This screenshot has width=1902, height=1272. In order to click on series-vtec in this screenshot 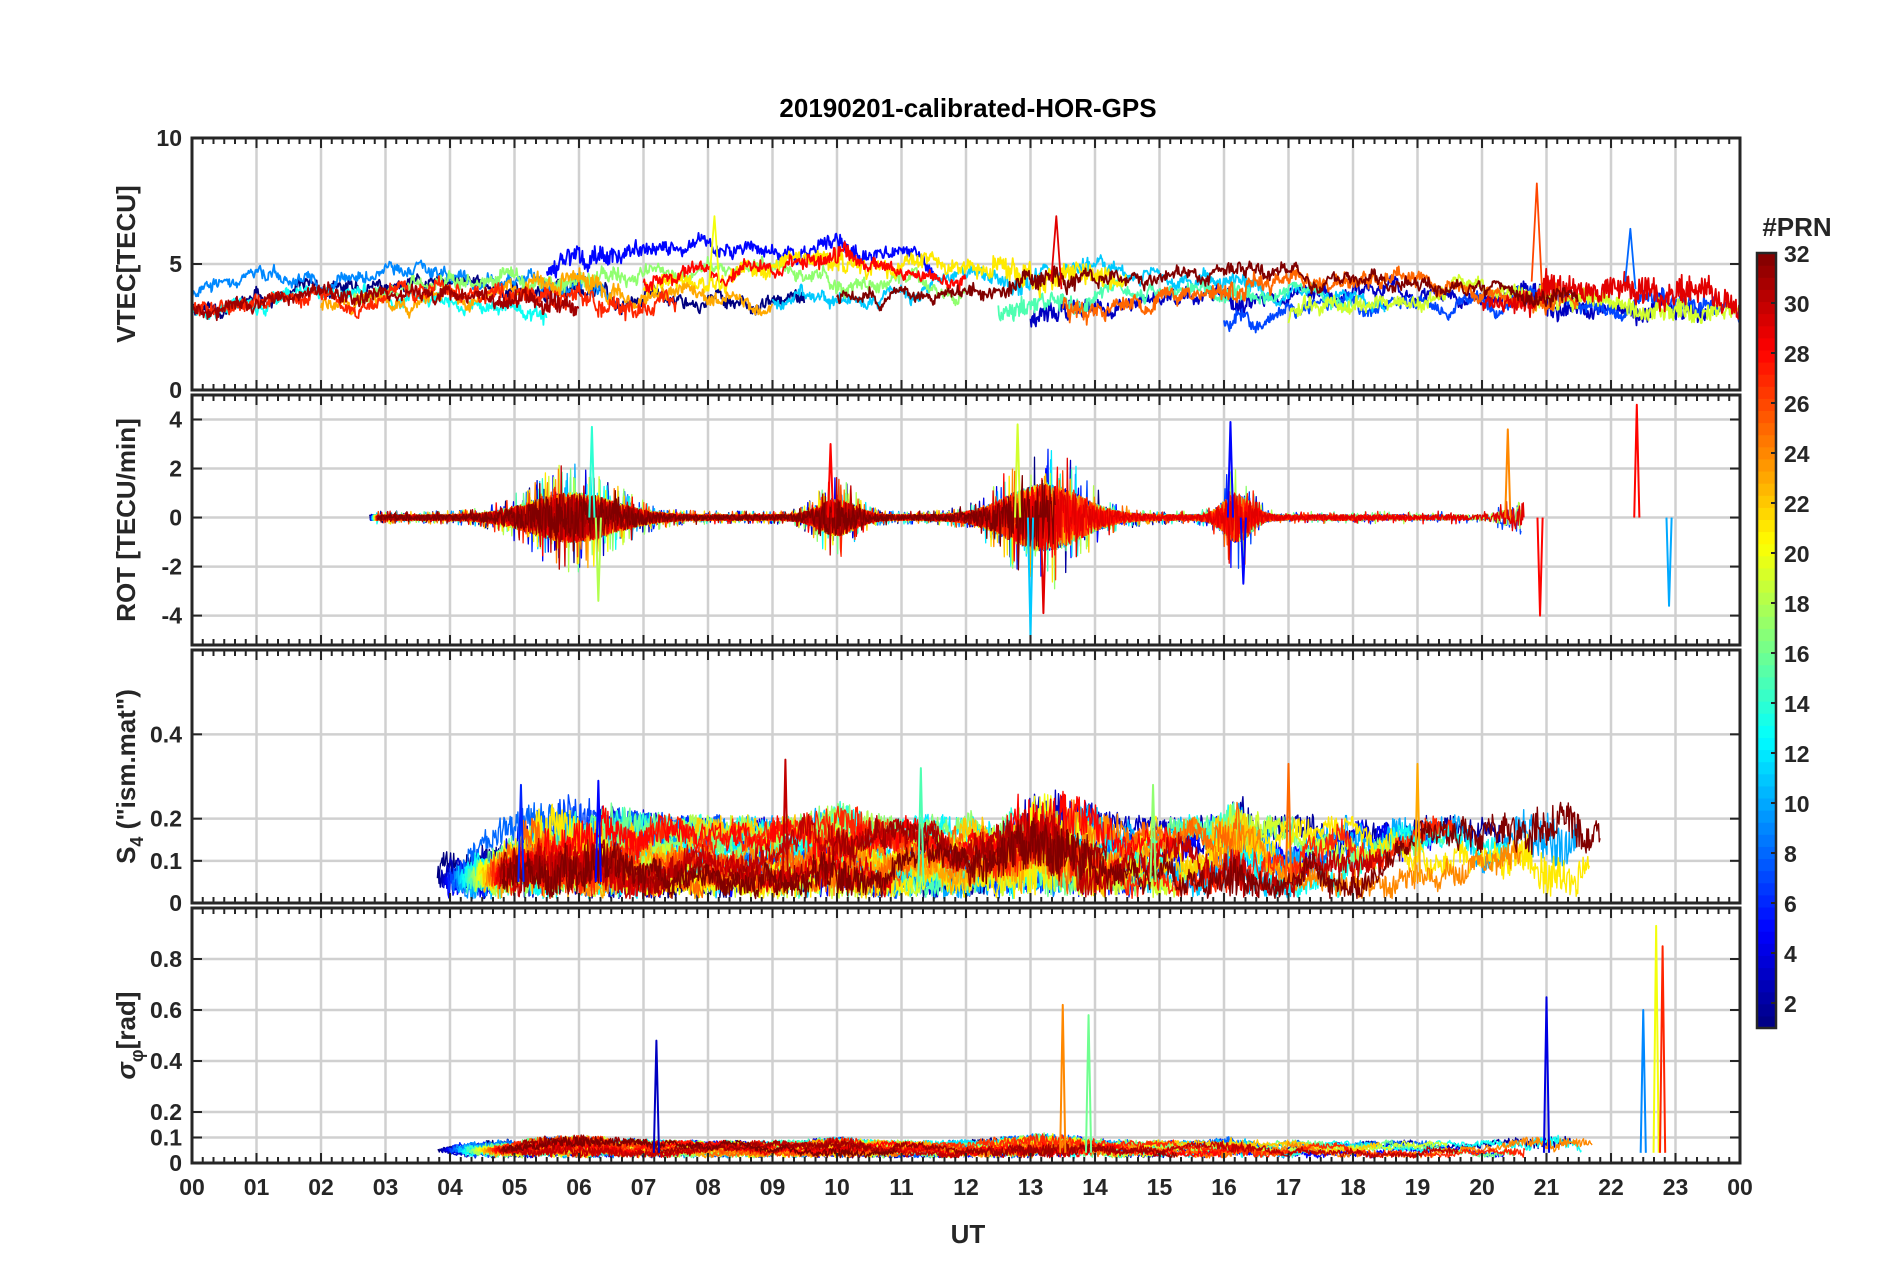, I will do `click(966, 258)`.